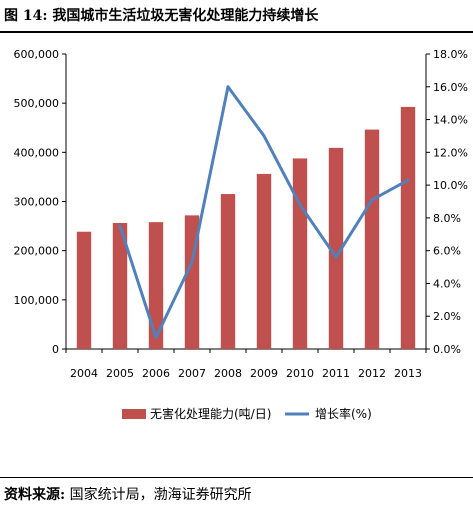  Describe the element at coordinates (120, 373) in the screenshot. I see `x-tick-label: 2005` at that location.